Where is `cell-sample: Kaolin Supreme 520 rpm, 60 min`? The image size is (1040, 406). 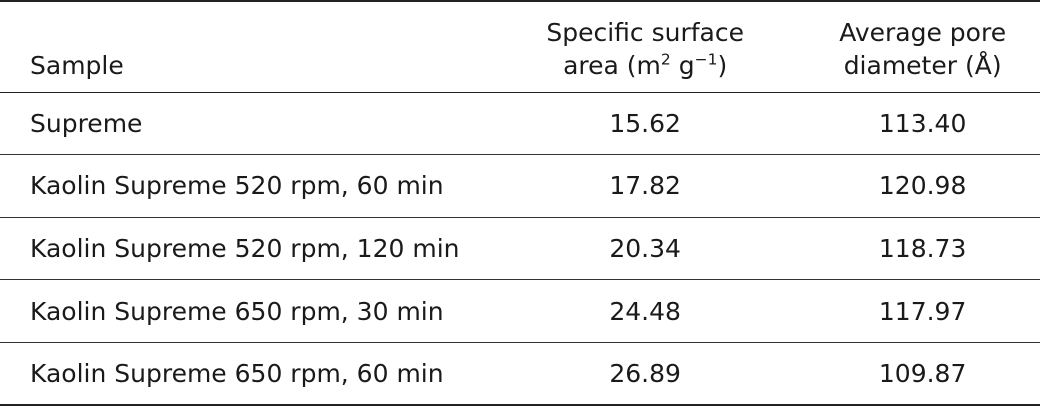 cell-sample: Kaolin Supreme 520 rpm, 60 min is located at coordinates (237, 186).